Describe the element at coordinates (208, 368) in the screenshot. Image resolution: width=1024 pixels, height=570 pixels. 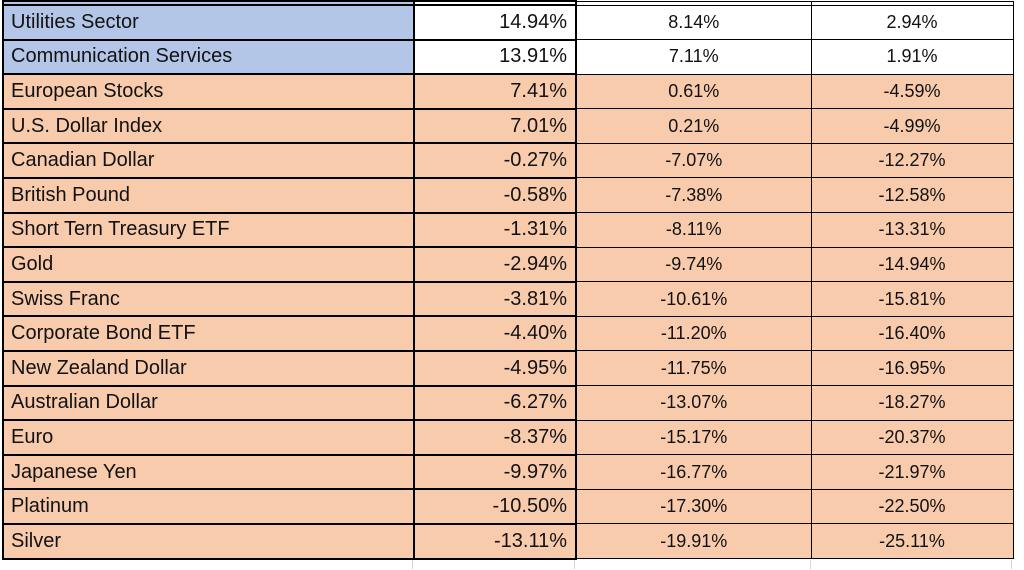
I see `asset-label-cell: New Zealand Dollar` at that location.